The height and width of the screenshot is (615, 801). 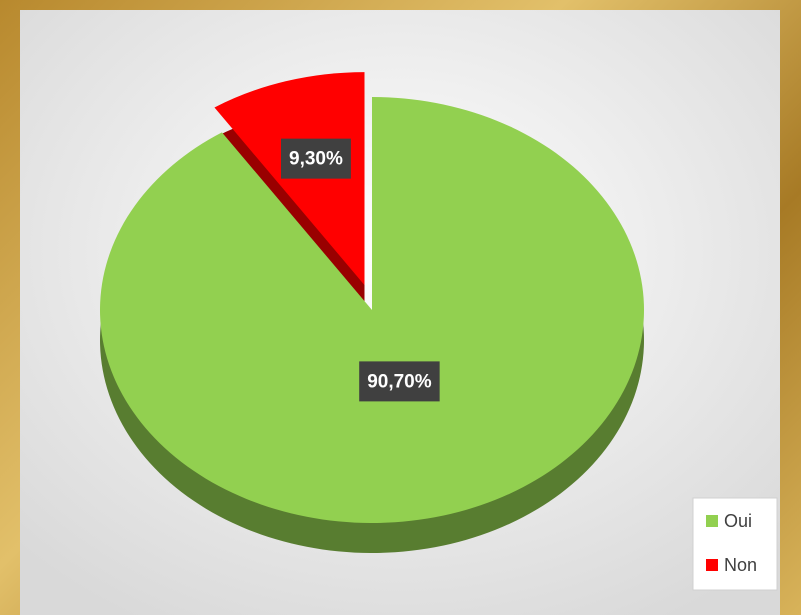 I want to click on value-label: 9,30%, so click(x=316, y=159).